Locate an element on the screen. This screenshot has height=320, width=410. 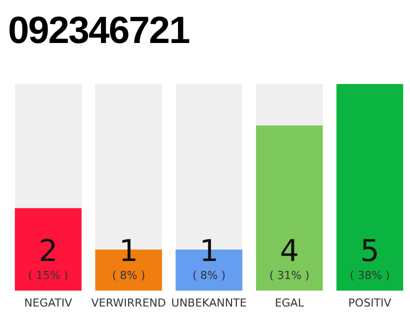
data-label: 5 ( 38% ) is located at coordinates (370, 258).